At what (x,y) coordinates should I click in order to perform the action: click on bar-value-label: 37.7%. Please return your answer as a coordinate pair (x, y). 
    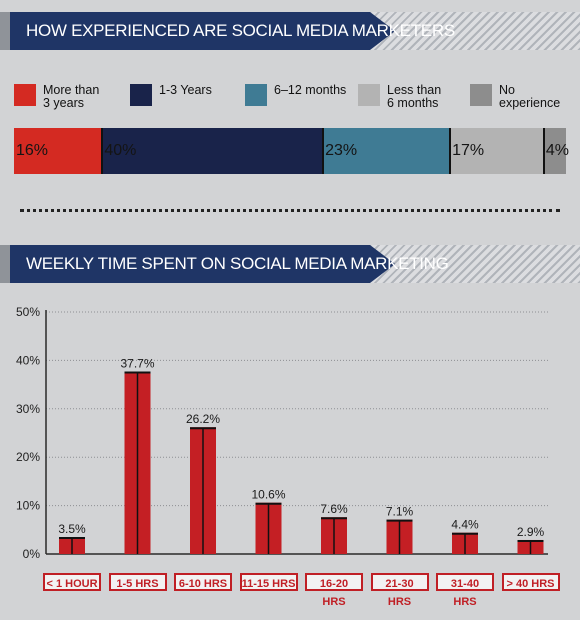
    Looking at the image, I should click on (137, 364).